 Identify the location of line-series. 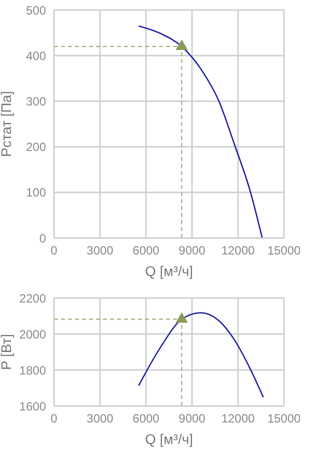
(201, 355).